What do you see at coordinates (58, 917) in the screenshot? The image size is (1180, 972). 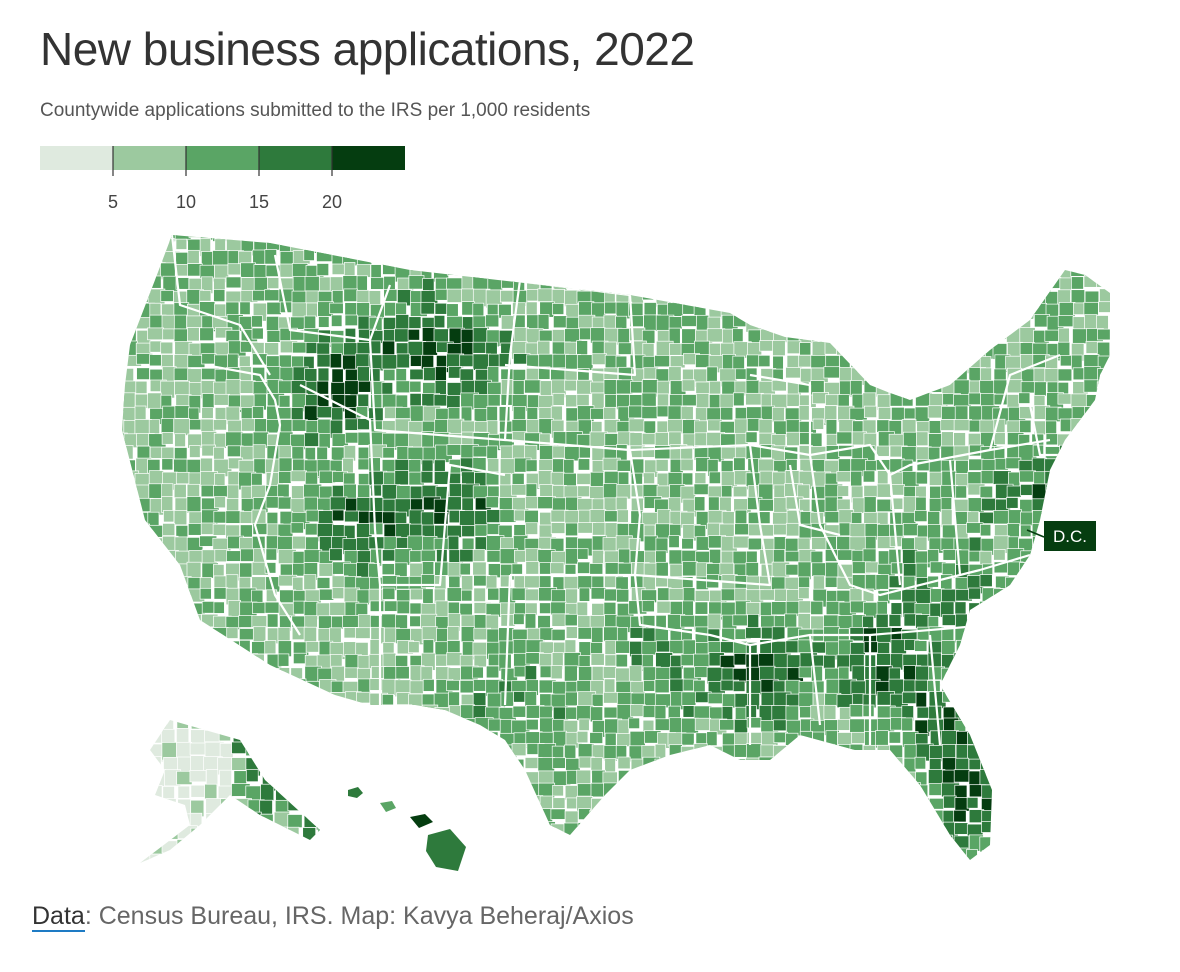 I see `data-source-link: Data` at bounding box center [58, 917].